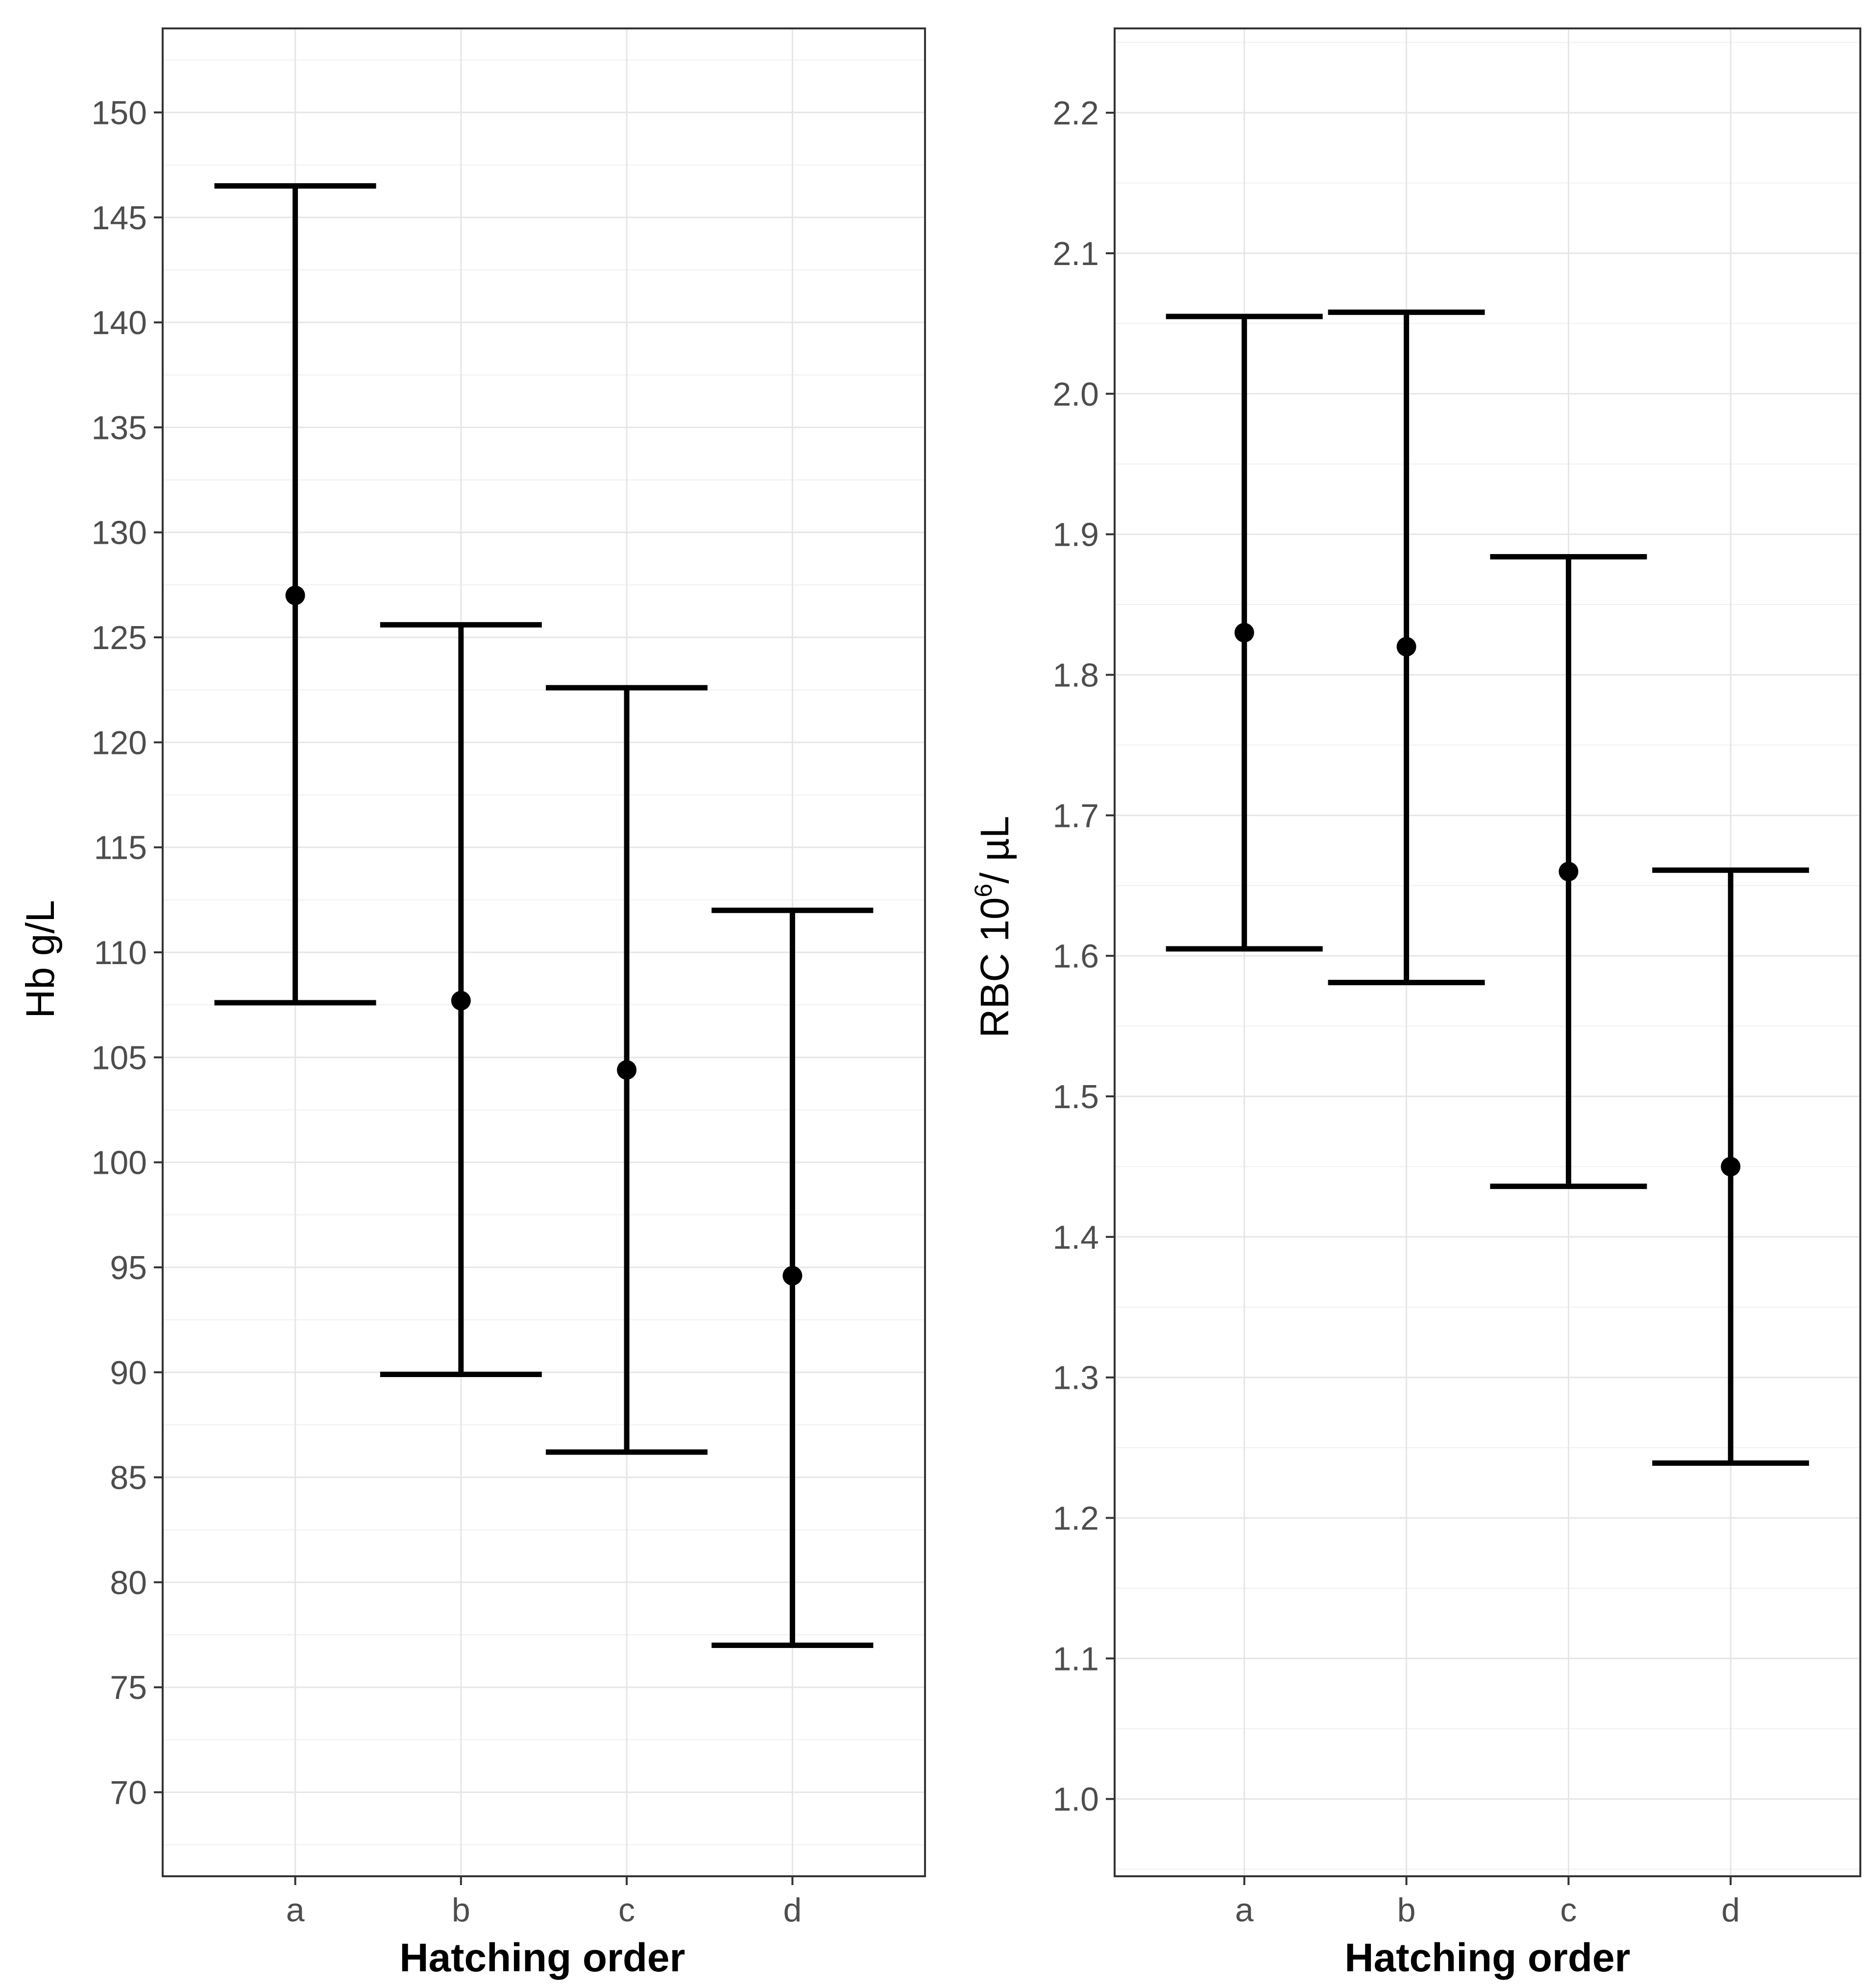 This screenshot has width=1876, height=1986. I want to click on hb-ytick-label-14: 140, so click(119, 322).